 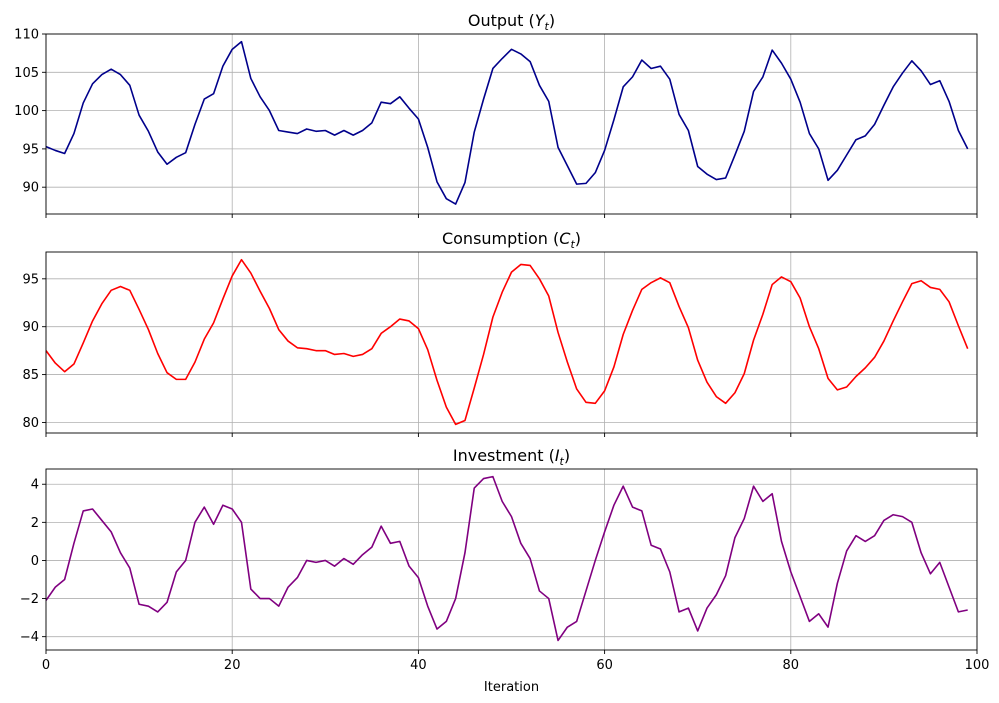 What do you see at coordinates (46, 665) in the screenshot?
I see `x-tick-label: 0` at bounding box center [46, 665].